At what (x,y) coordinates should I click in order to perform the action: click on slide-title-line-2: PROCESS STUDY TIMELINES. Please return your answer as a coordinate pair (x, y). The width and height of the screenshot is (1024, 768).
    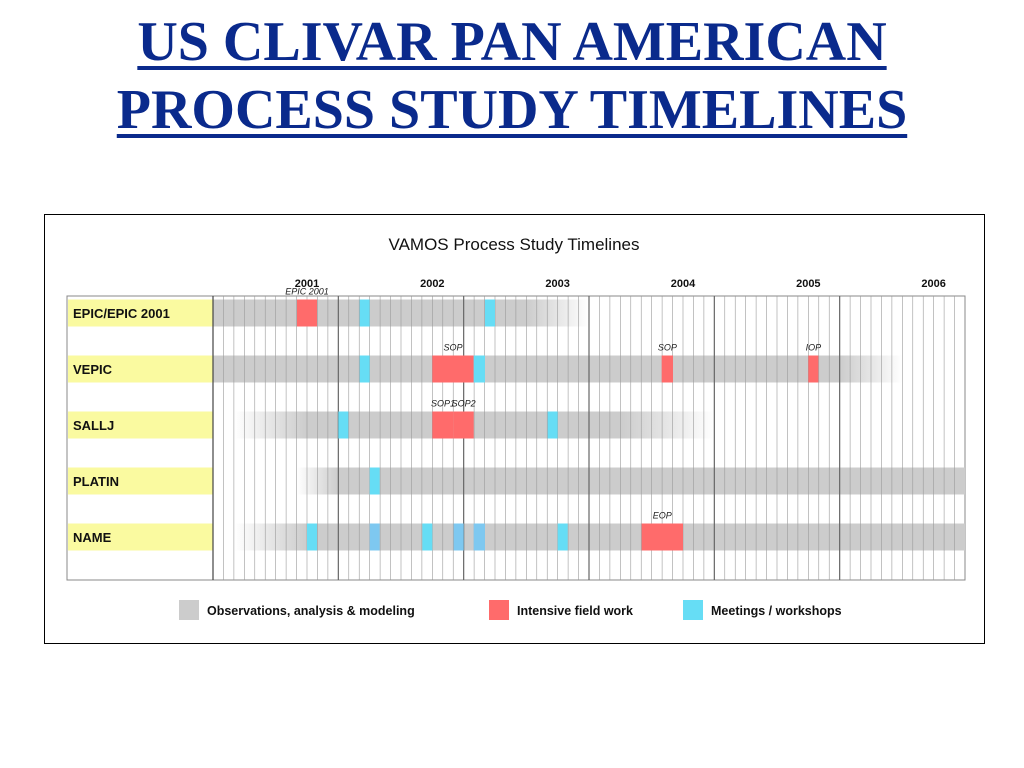
    Looking at the image, I should click on (512, 110).